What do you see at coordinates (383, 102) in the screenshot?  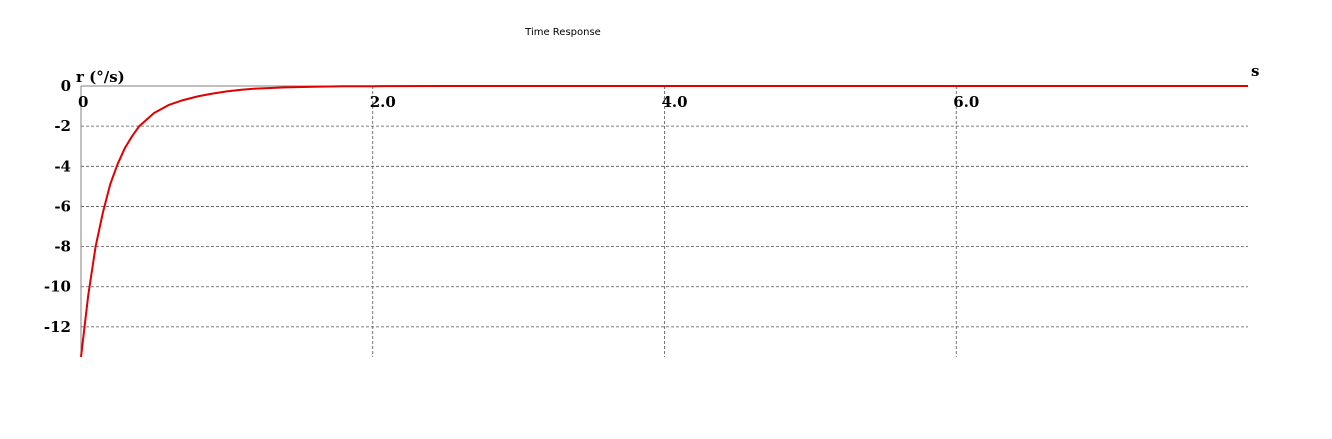 I see `x-tick-label: 2.0` at bounding box center [383, 102].